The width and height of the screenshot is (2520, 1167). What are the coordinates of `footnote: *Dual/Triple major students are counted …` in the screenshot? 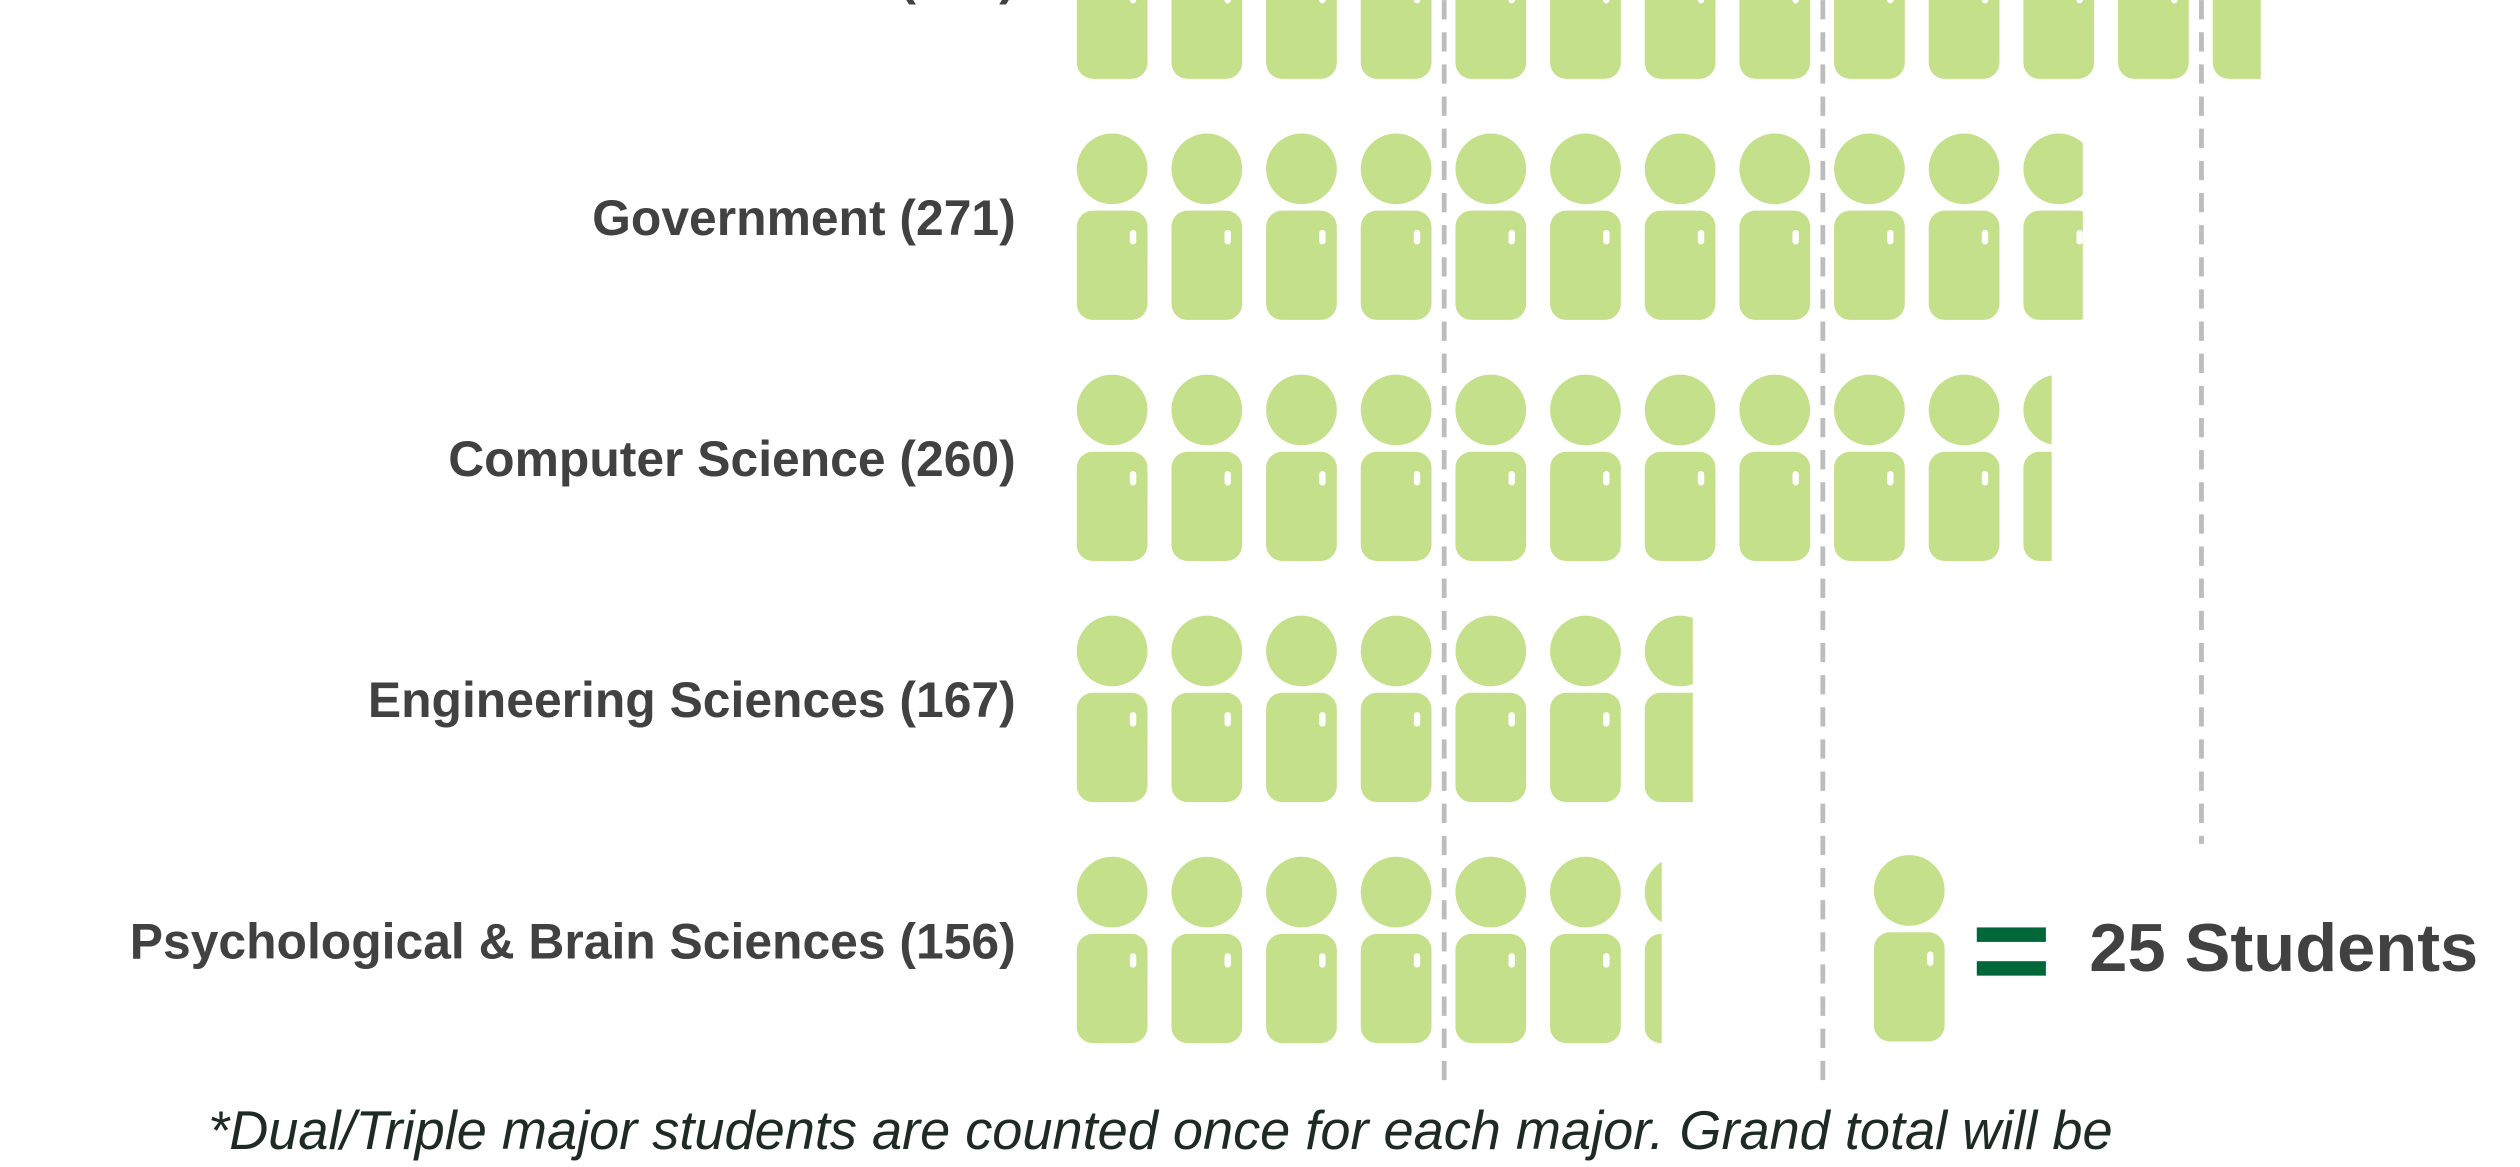 It's located at (1160, 1130).